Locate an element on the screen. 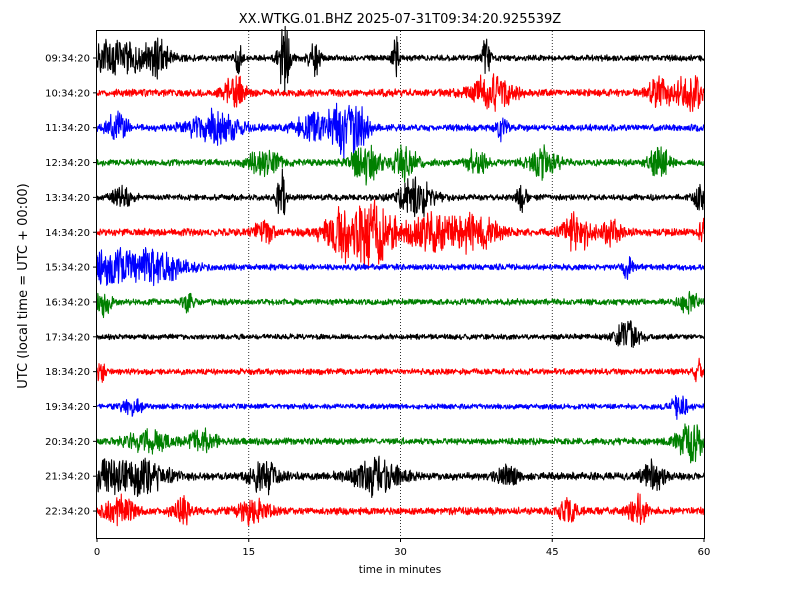 The width and height of the screenshot is (800, 600). x-axis-ticks: 0 15 30 45 60 is located at coordinates (402, 548).